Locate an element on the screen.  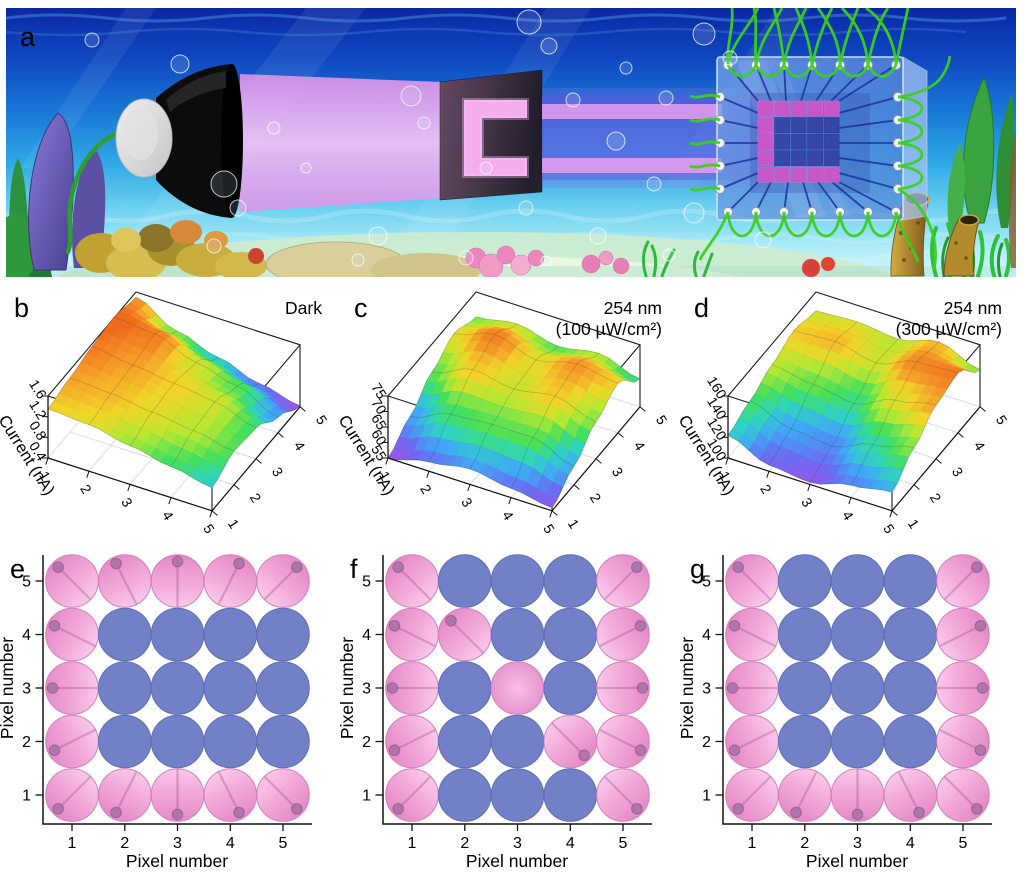
svg-text: 0.8 is located at coordinates (38, 430).